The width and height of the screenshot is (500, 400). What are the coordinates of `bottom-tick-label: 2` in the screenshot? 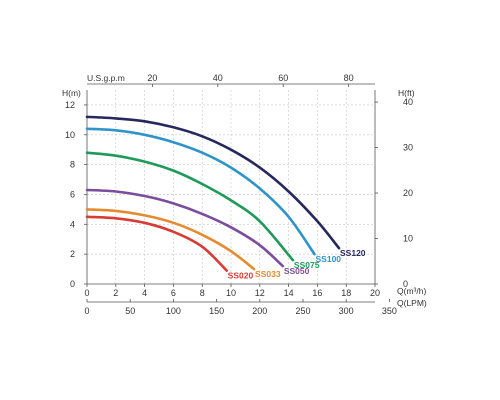 It's located at (115, 293).